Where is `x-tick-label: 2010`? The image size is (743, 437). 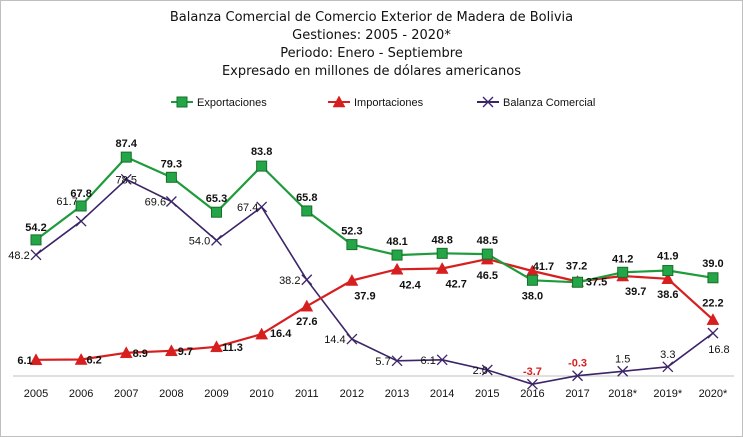
x-tick-label: 2010 is located at coordinates (261, 394).